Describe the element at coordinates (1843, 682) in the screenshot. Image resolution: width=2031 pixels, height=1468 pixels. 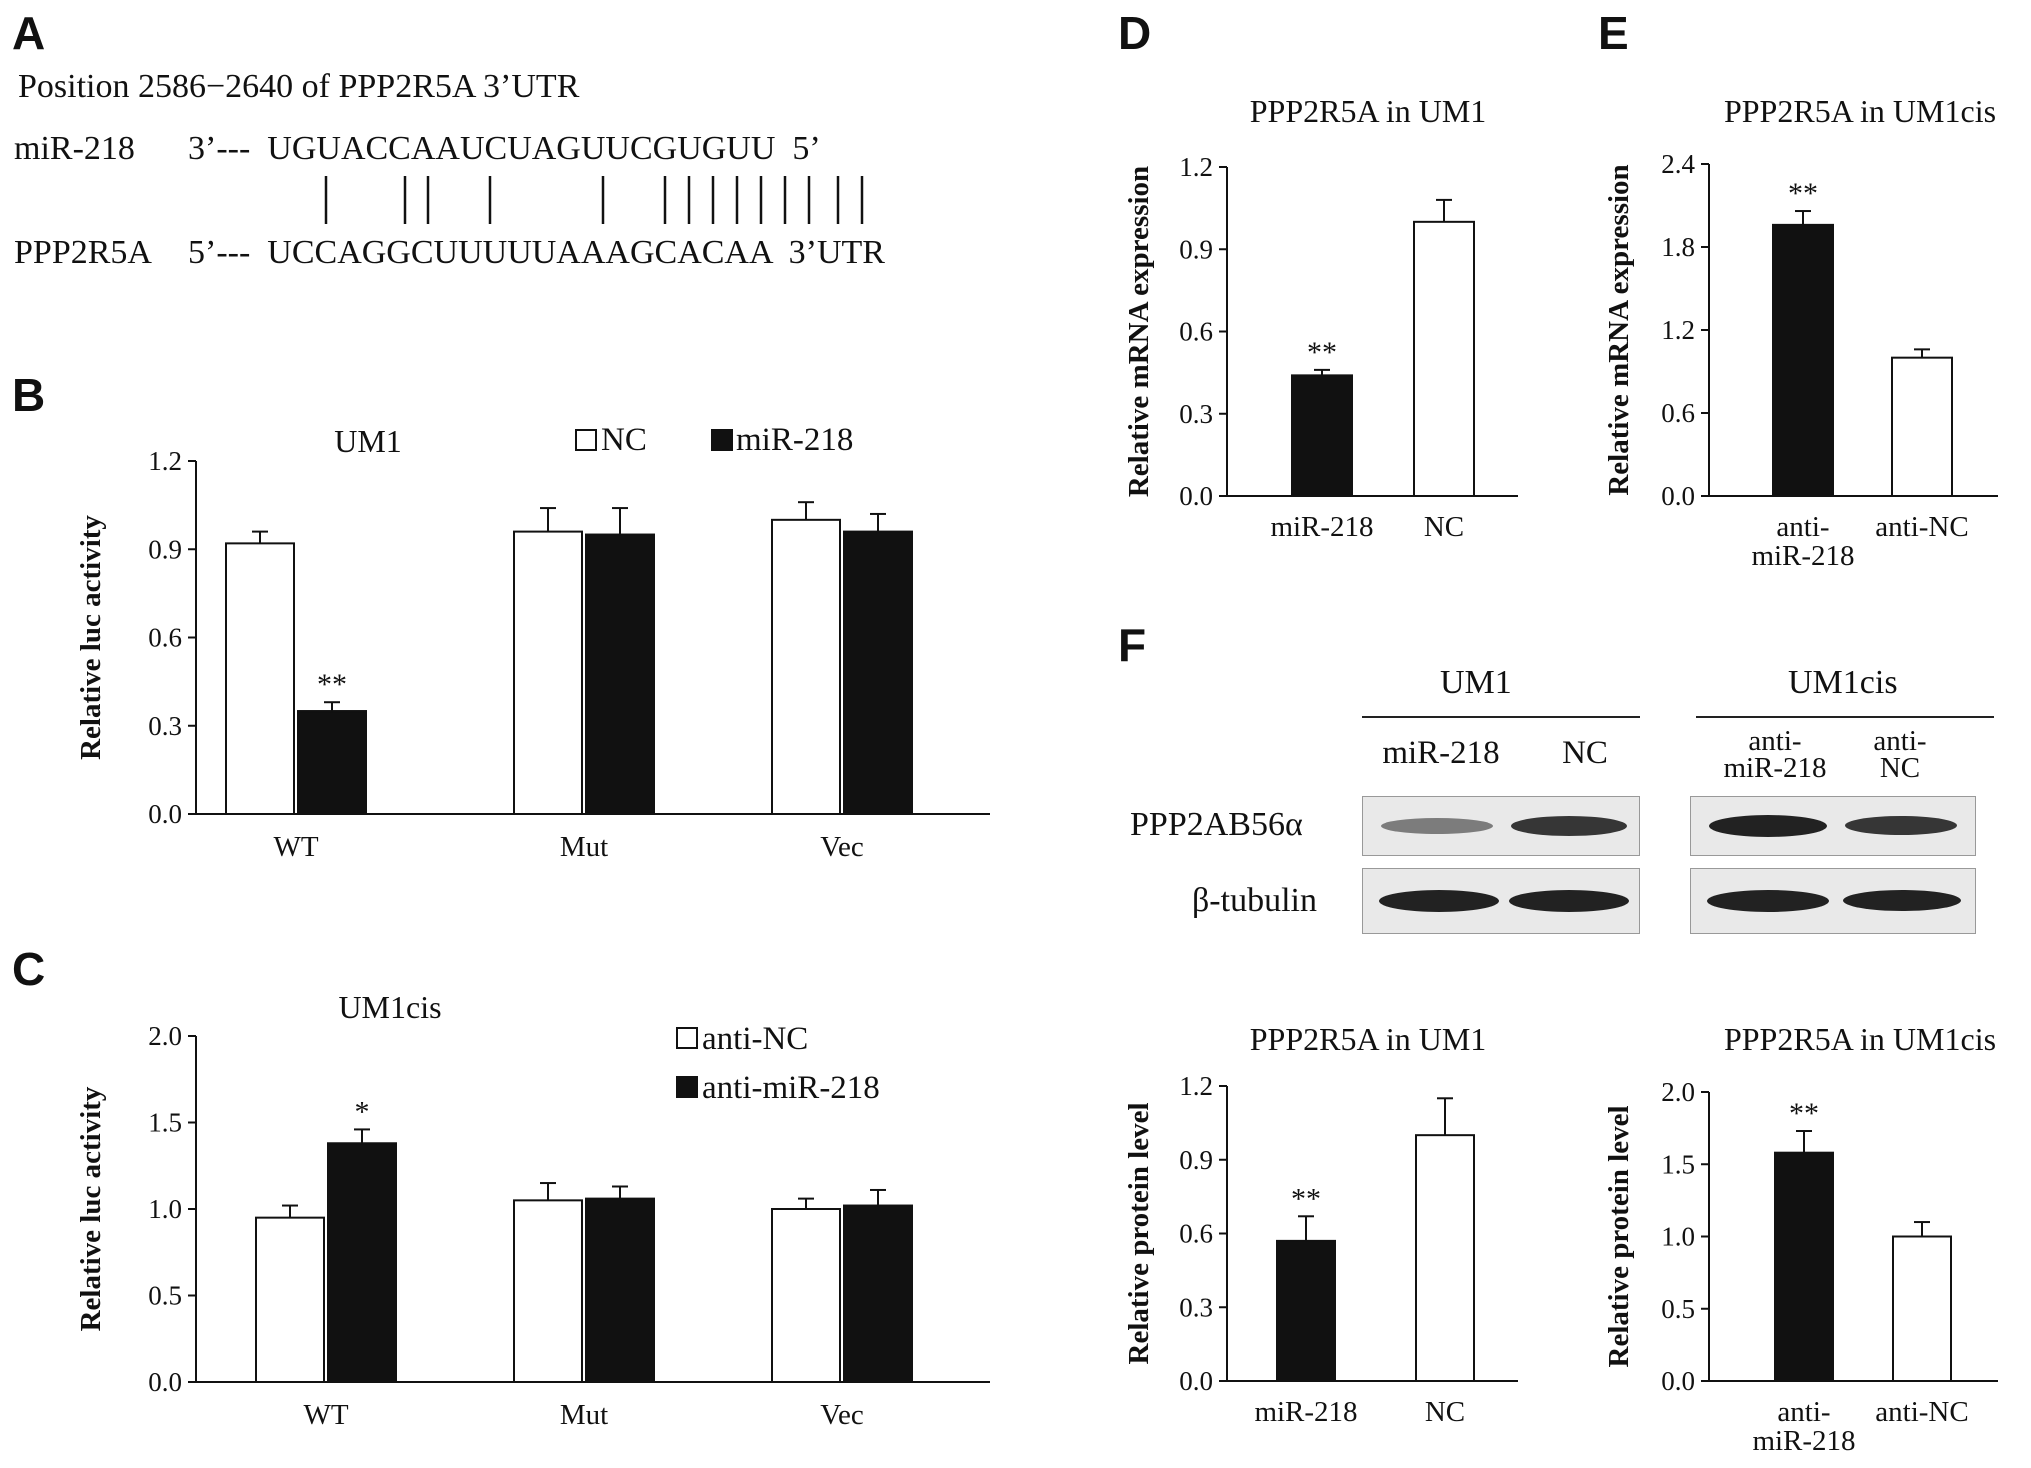
I see `blot-group-um1cis: UM1cis` at that location.